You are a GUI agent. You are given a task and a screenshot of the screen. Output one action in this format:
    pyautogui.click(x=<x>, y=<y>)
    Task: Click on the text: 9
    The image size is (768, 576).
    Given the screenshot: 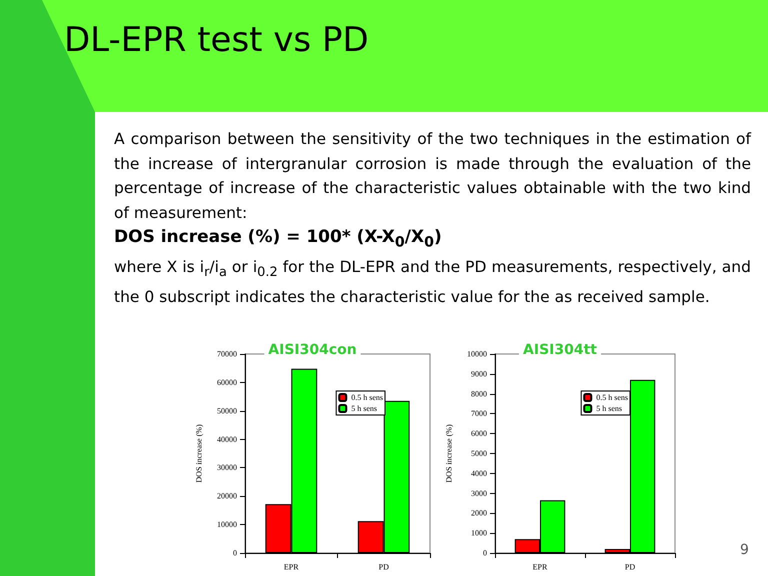 What is the action you would take?
    pyautogui.click(x=744, y=550)
    